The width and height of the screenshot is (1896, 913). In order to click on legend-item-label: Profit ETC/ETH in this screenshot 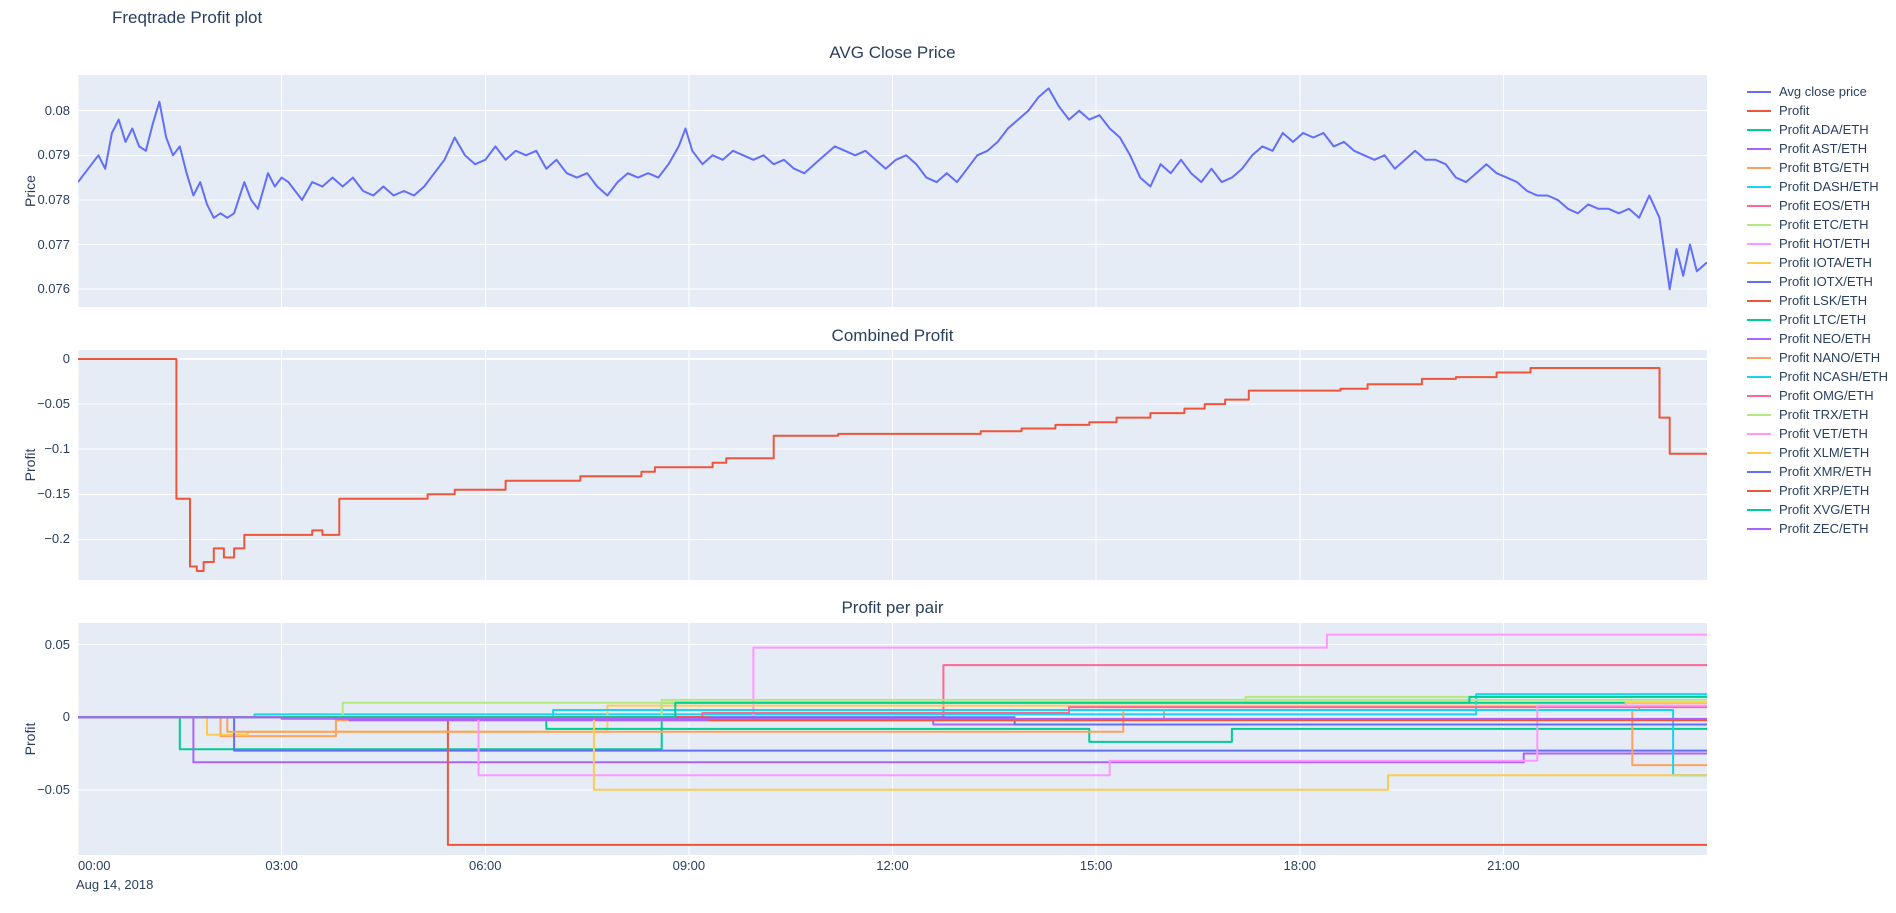, I will do `click(1824, 224)`.